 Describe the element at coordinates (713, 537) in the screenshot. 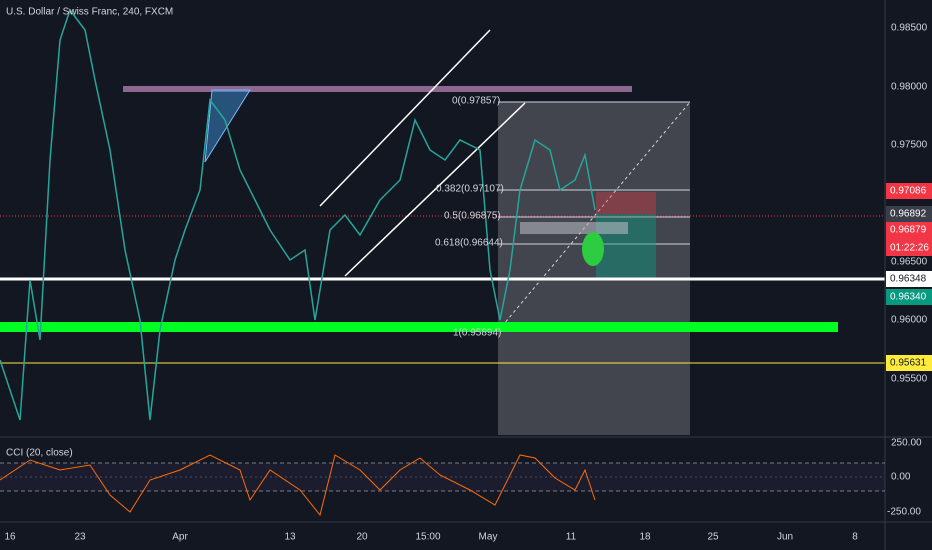

I see `time-label: 25` at that location.